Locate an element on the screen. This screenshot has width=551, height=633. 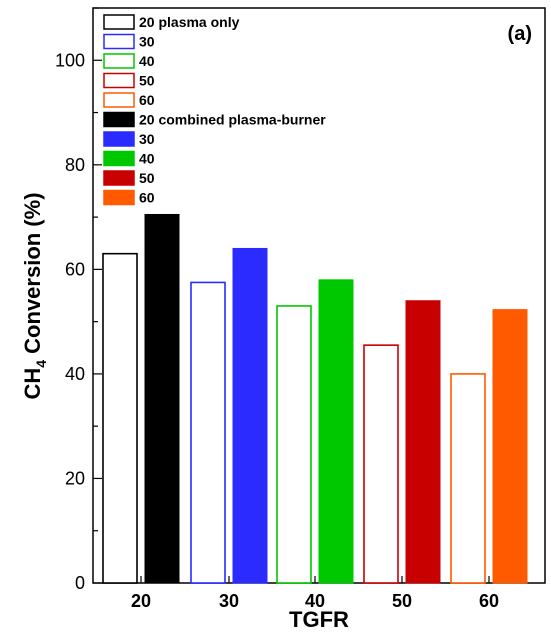
y-tick-label: 0 is located at coordinates (80, 583).